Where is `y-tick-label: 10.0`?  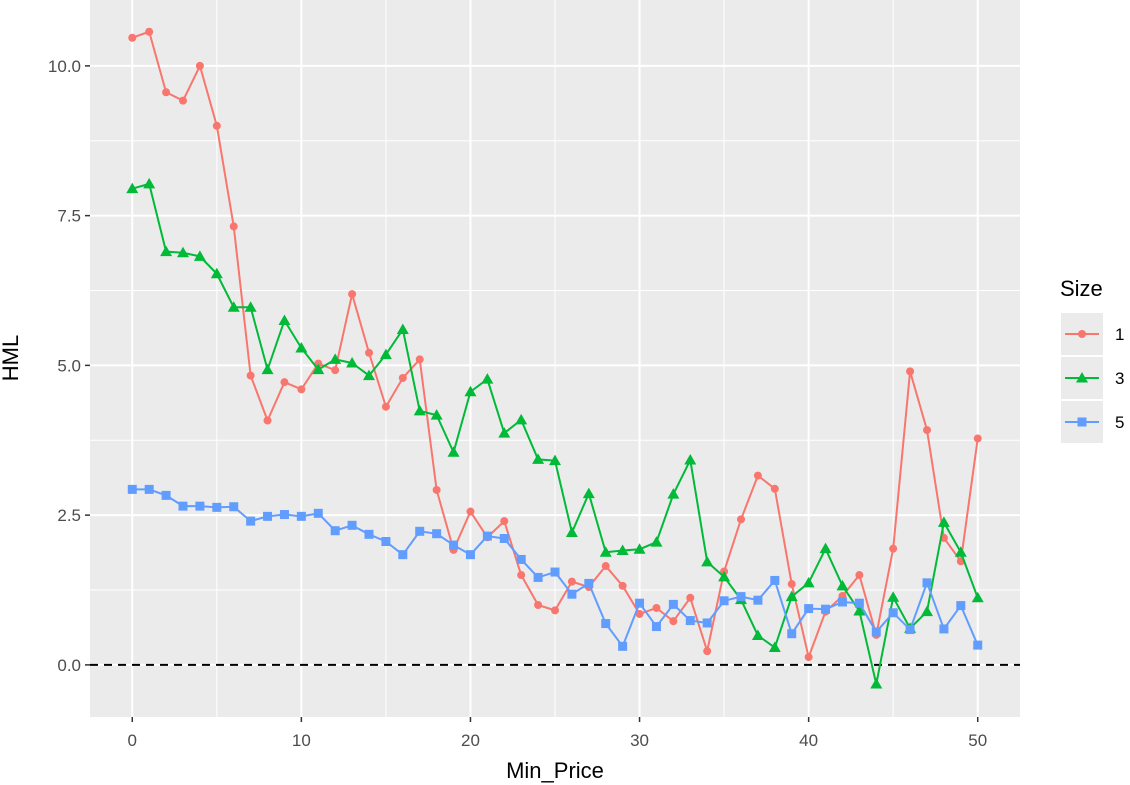 y-tick-label: 10.0 is located at coordinates (64, 66).